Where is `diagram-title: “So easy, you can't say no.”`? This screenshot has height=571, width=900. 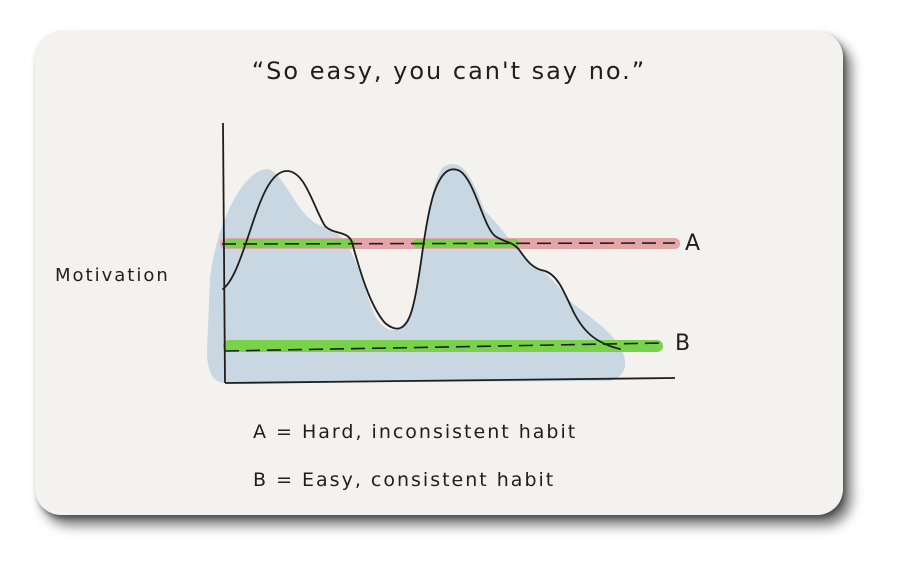 diagram-title: “So easy, you can't say no.” is located at coordinates (449, 71).